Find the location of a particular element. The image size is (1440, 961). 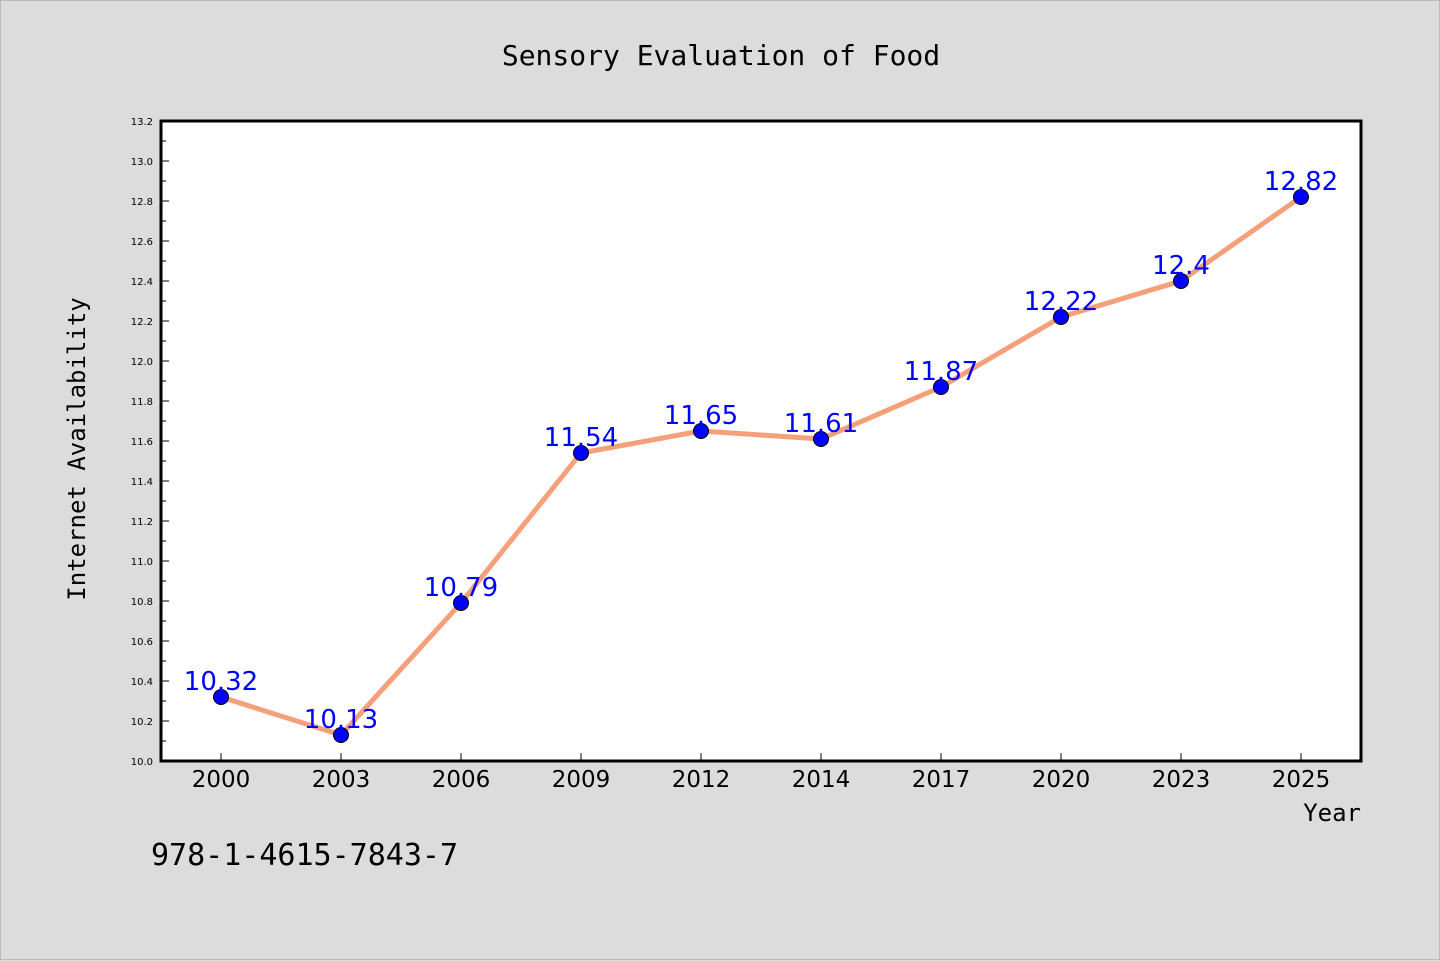

data-label: 11.87 is located at coordinates (941, 372).